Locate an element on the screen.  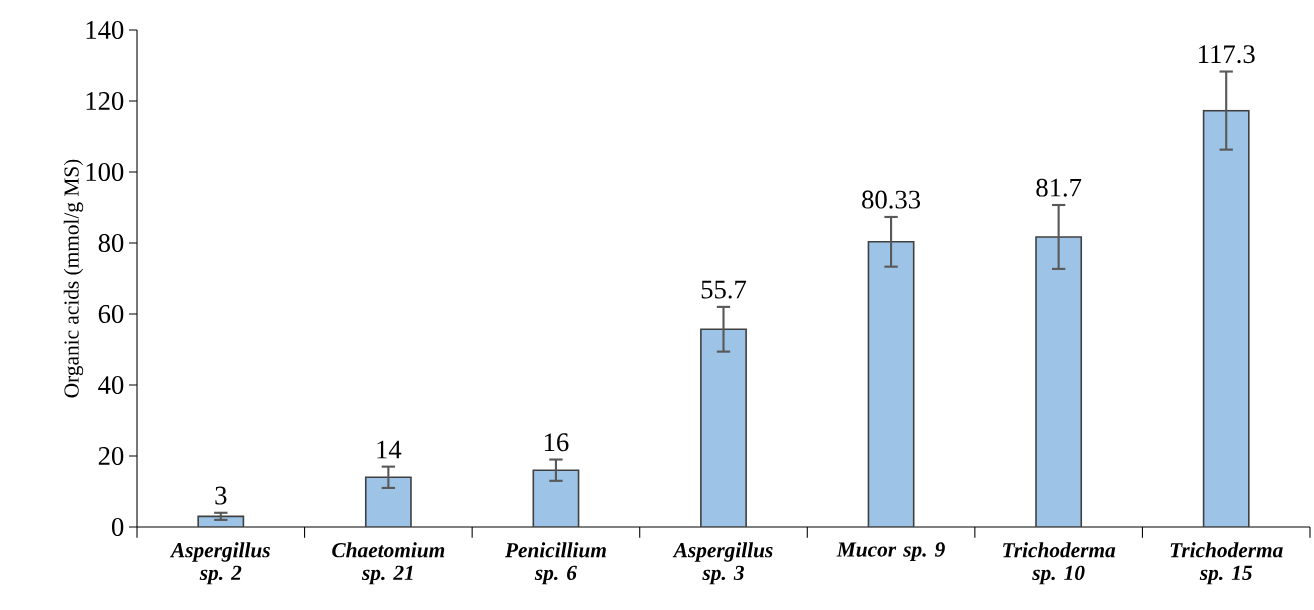
x-tick-label: Aspergillus sp. 2 is located at coordinates (219, 563).